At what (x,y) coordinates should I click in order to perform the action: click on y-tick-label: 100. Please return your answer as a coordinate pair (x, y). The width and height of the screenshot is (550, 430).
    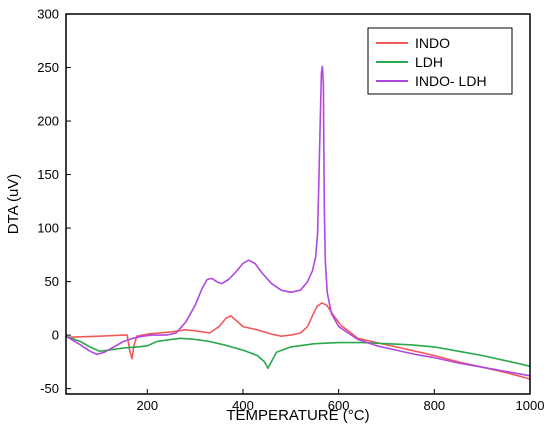
    Looking at the image, I should click on (48, 228).